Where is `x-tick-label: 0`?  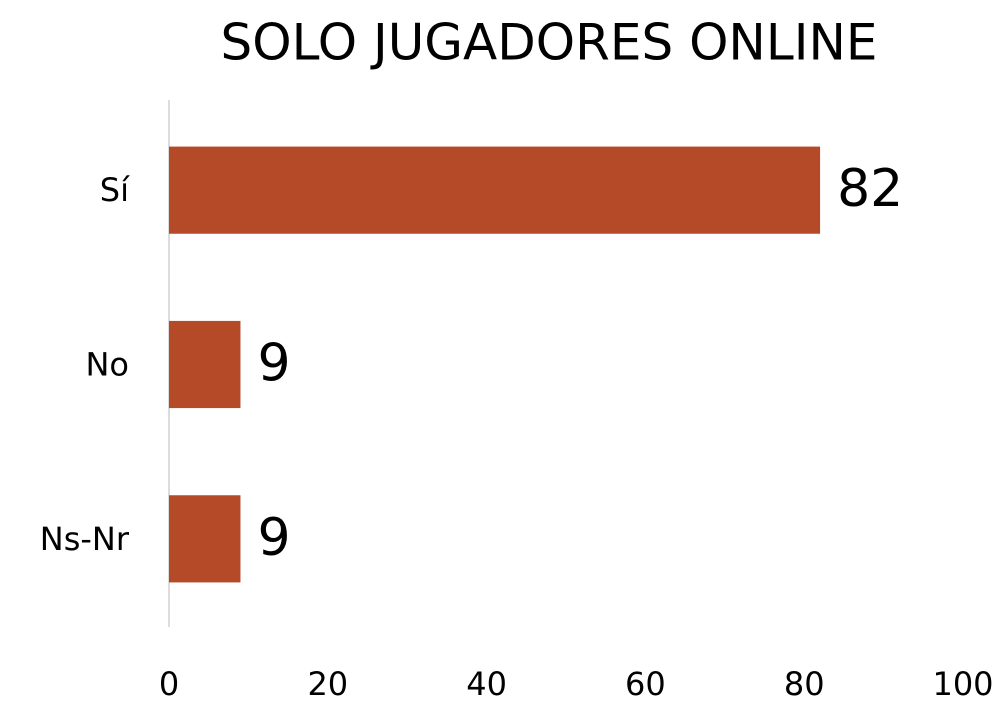 x-tick-label: 0 is located at coordinates (169, 684).